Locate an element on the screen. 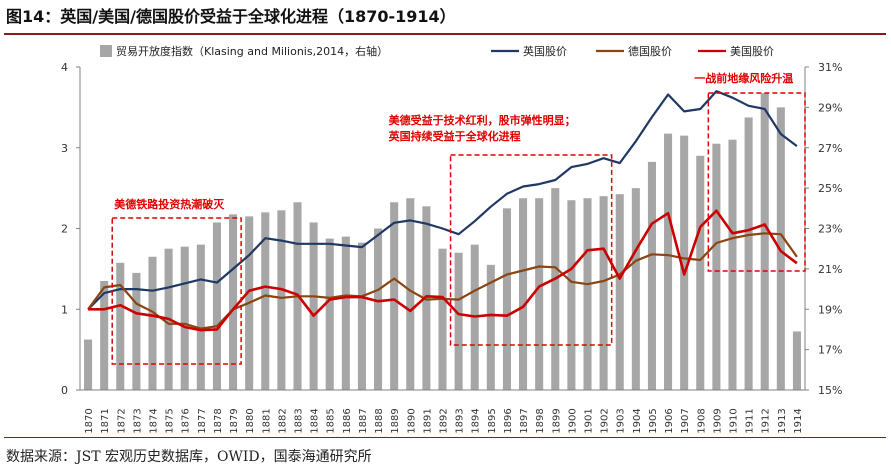 The width and height of the screenshot is (891, 473). legend-swatch-trade is located at coordinates (106, 51).